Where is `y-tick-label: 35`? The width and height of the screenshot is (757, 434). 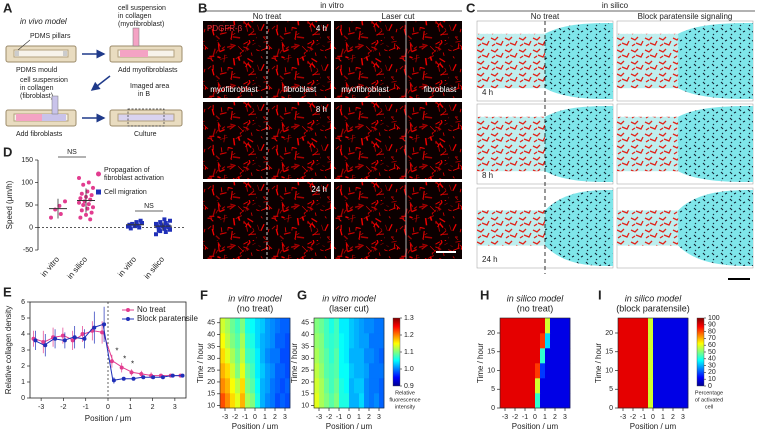
y-tick-label: 35 is located at coordinates (305, 346).